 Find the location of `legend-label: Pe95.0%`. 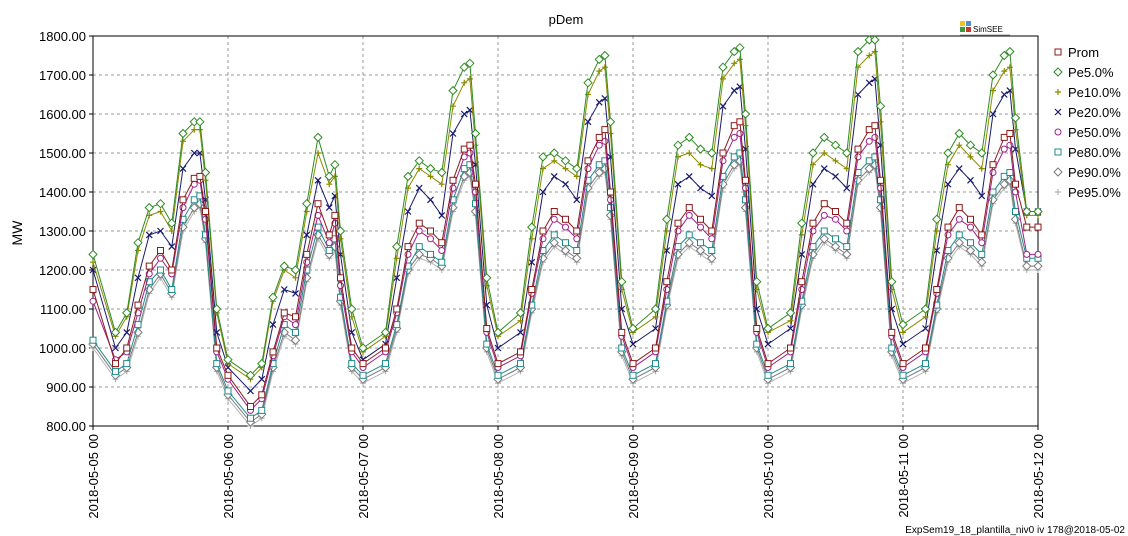

legend-label: Pe95.0% is located at coordinates (1094, 192).